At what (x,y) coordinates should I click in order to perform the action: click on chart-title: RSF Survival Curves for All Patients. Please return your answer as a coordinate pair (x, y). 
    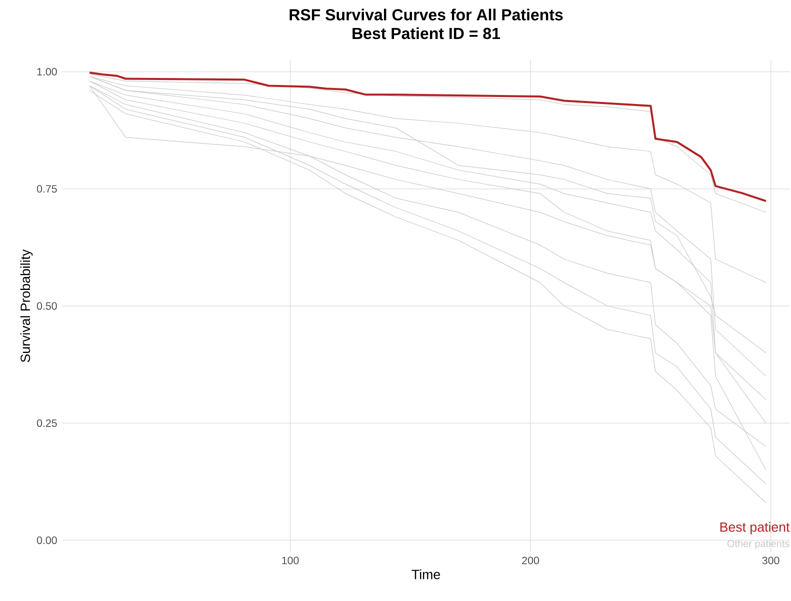
    Looking at the image, I should click on (426, 14).